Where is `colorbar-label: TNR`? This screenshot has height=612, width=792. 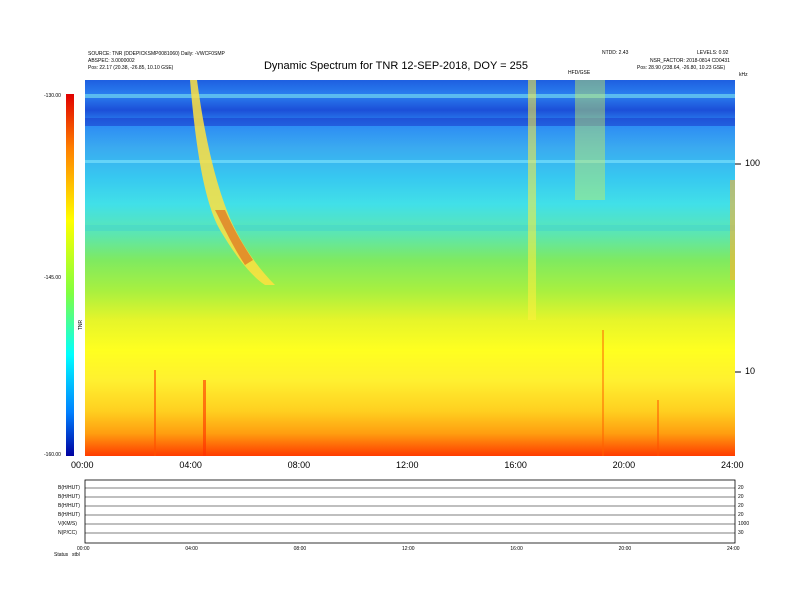
colorbar-label: TNR is located at coordinates (81, 325).